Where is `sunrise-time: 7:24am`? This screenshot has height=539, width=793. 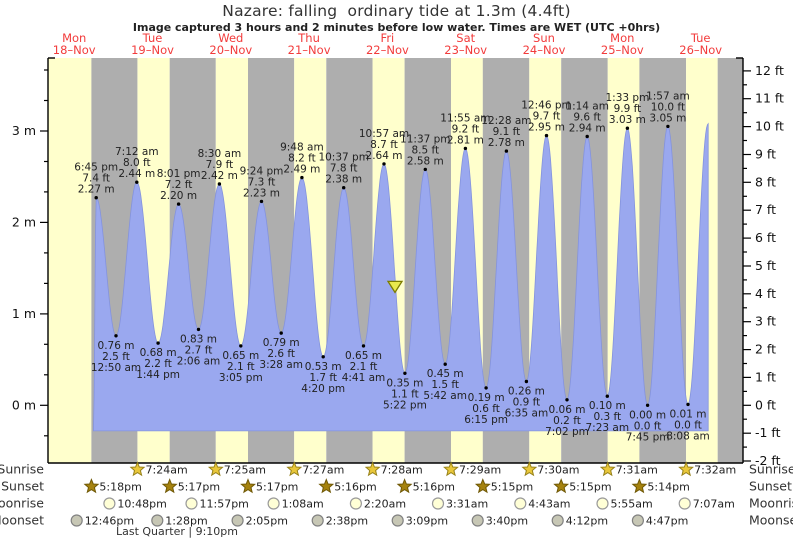
sunrise-time: 7:24am is located at coordinates (167, 470).